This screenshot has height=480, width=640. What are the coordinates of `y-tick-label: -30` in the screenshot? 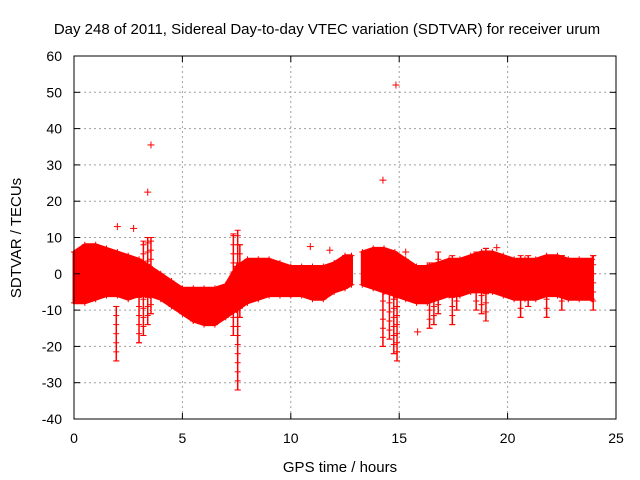 It's located at (52, 383).